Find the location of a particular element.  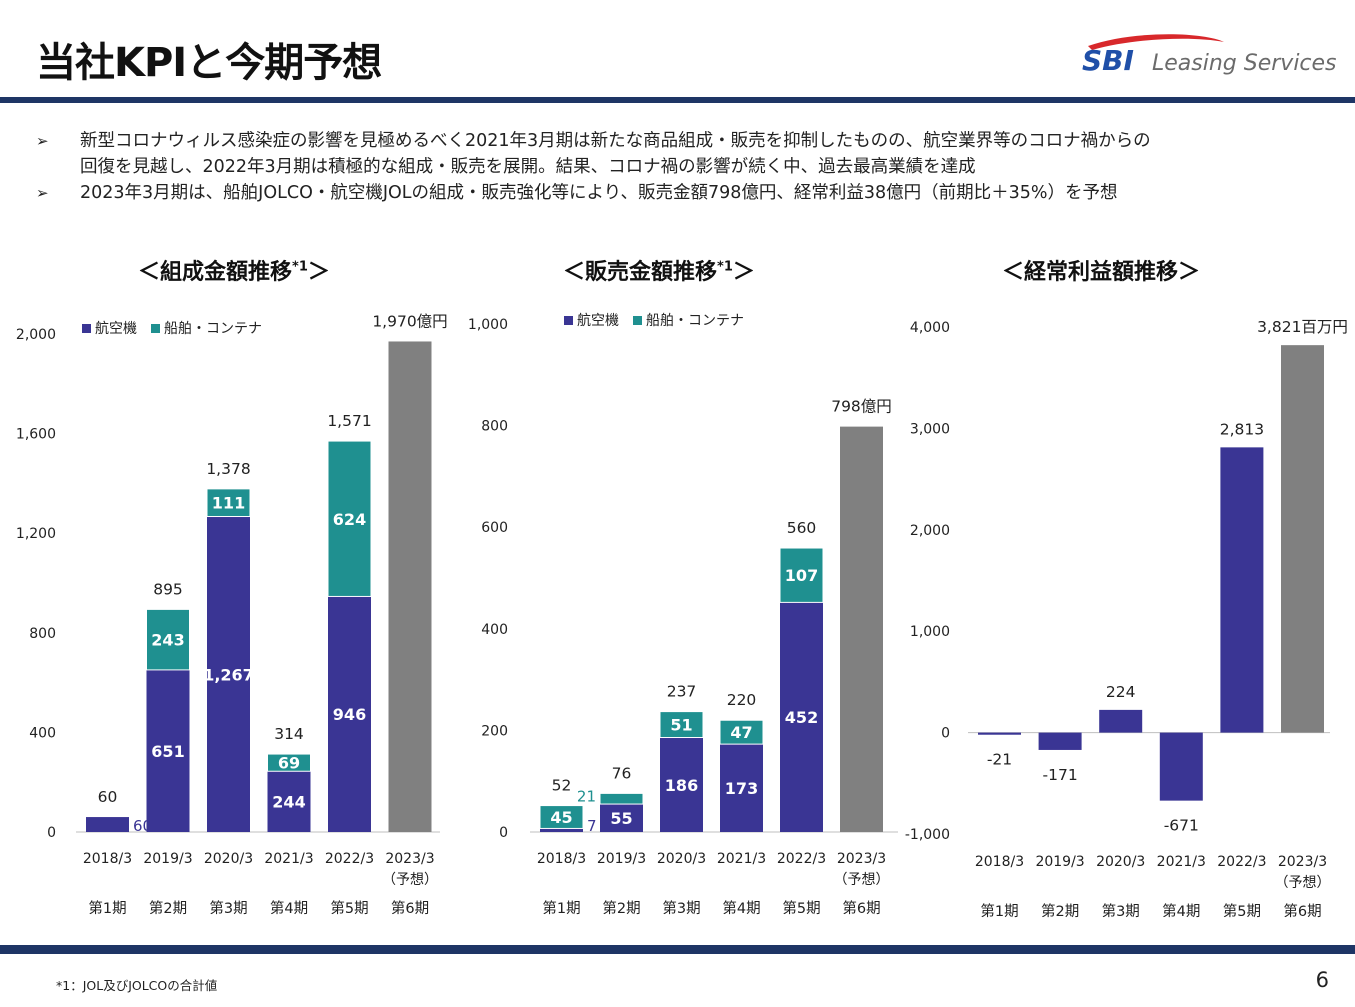

footnote: *1：JOL及びJOLCOの合計値 is located at coordinates (137, 985).